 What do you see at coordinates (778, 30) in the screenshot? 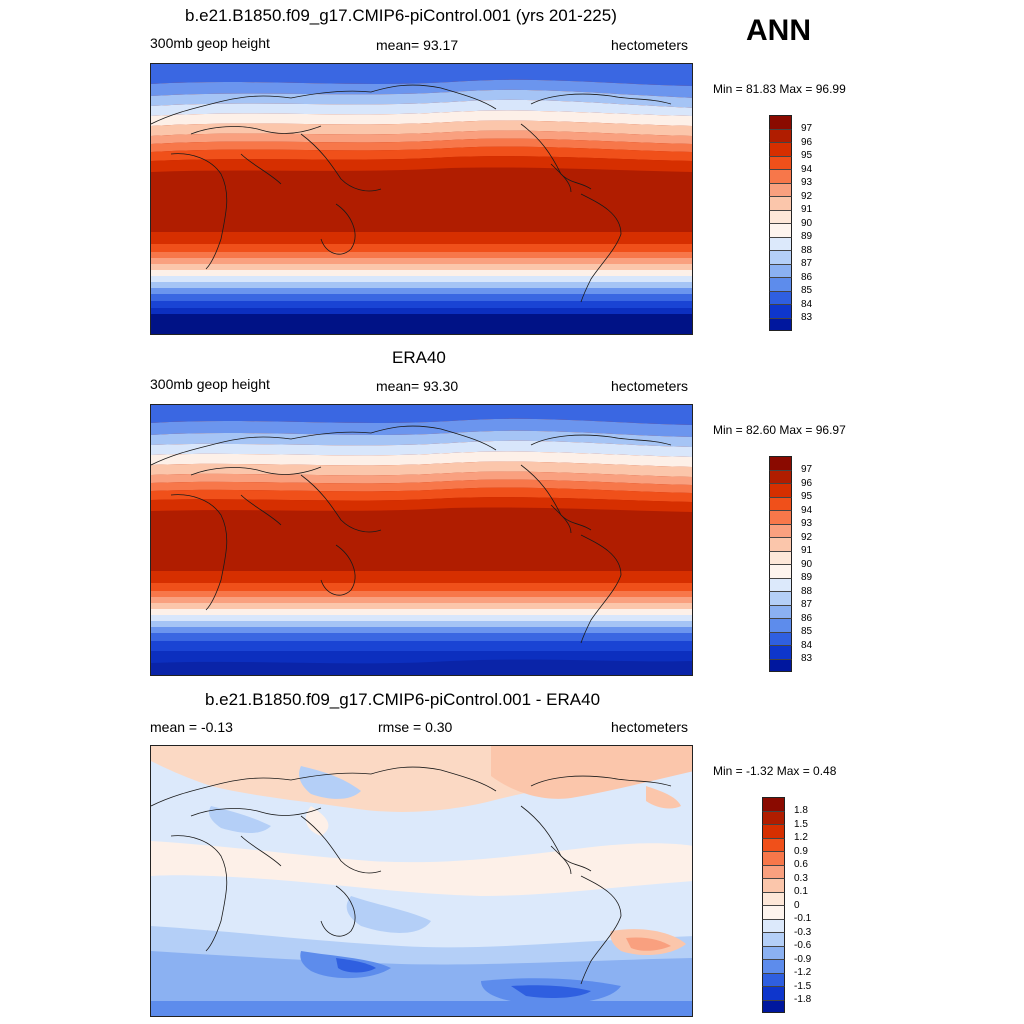
I see `season-label: ANN` at bounding box center [778, 30].